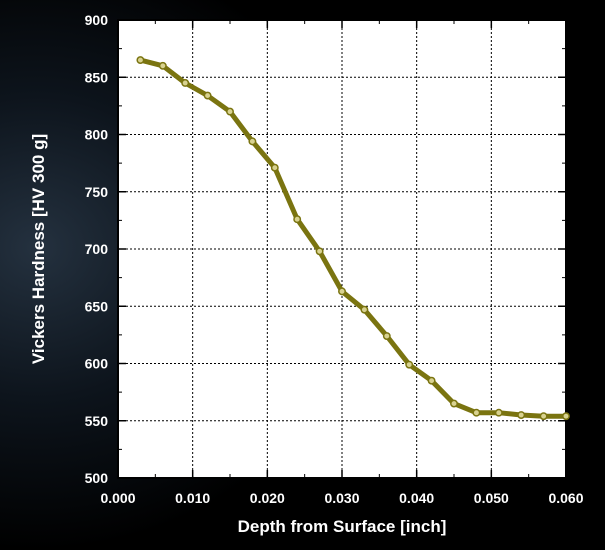 Image resolution: width=605 pixels, height=550 pixels. Describe the element at coordinates (97, 364) in the screenshot. I see `y-tick-label: 600` at that location.